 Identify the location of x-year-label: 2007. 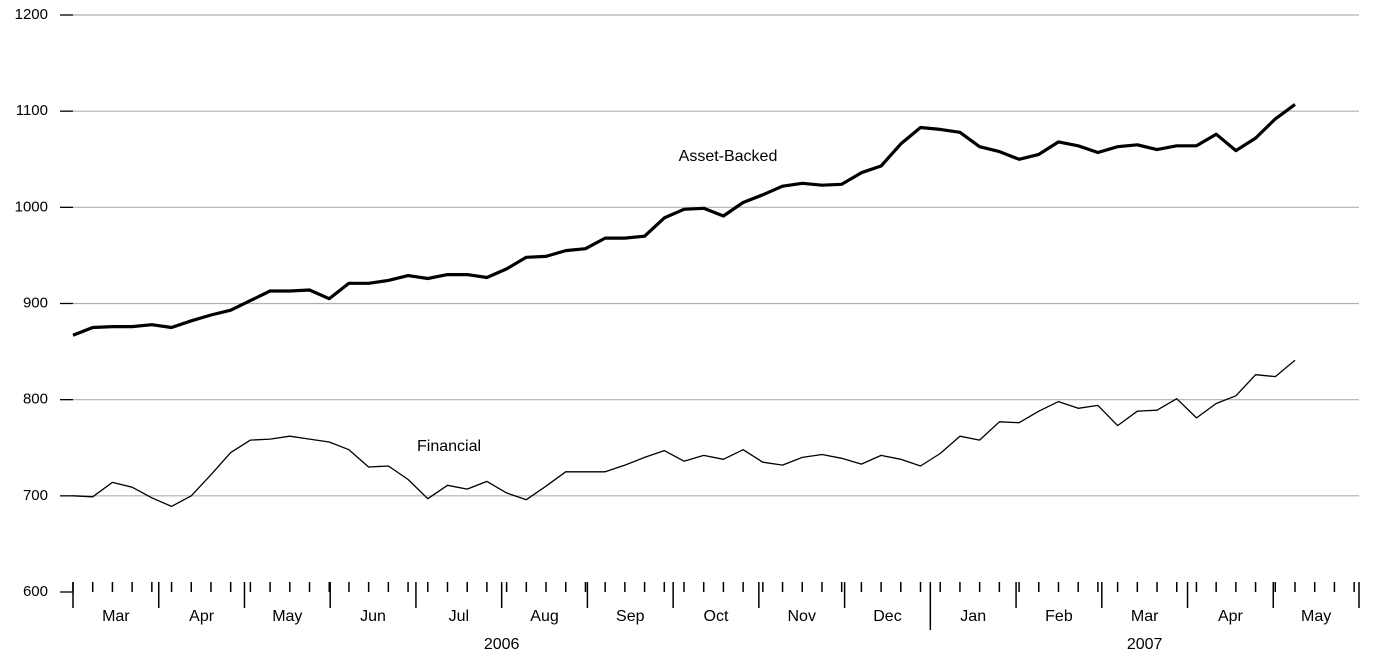
(1145, 644).